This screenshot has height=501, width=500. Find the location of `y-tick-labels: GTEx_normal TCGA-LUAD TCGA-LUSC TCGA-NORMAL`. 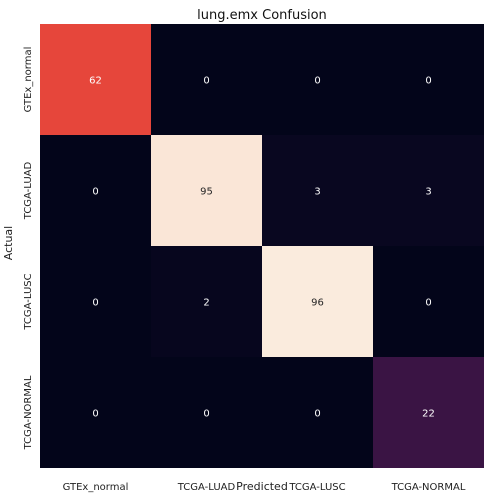

y-tick-labels: GTEx_normal TCGA-LUAD TCGA-LUSC TCGA-NORMAL is located at coordinates (28, 249).